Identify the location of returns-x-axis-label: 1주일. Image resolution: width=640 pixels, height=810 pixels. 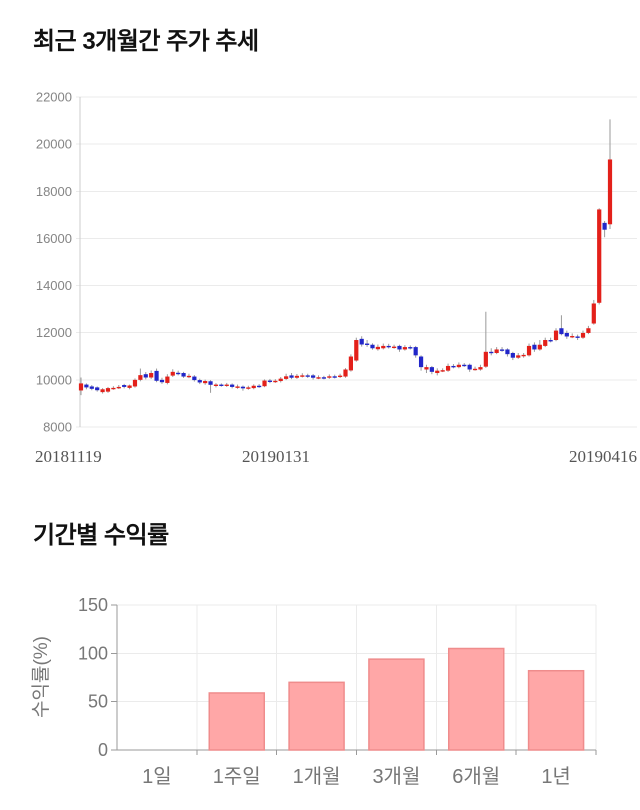
(237, 776).